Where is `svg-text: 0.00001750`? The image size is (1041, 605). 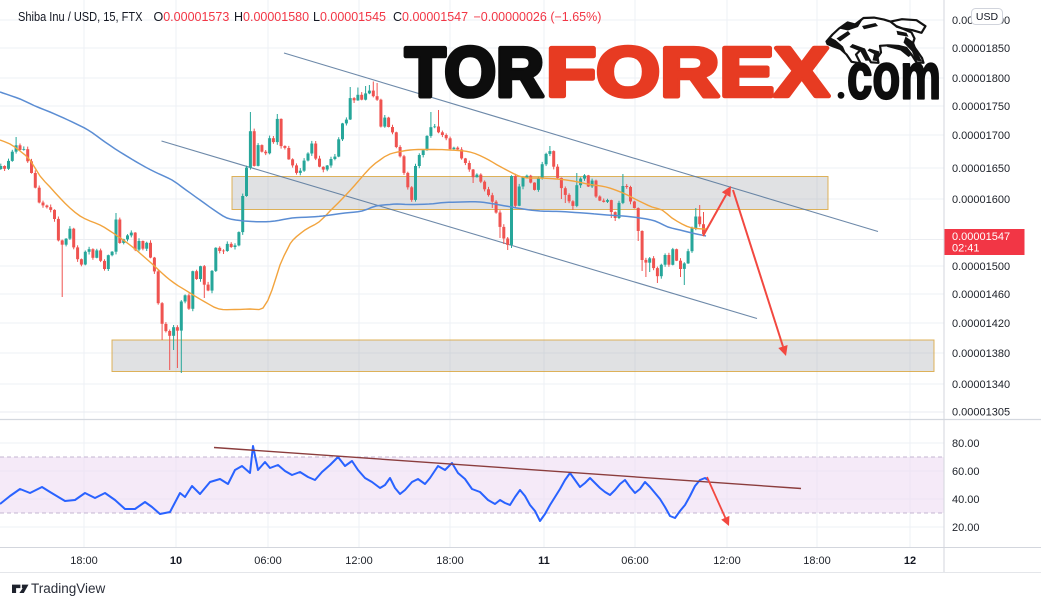 svg-text: 0.00001750 is located at coordinates (981, 107).